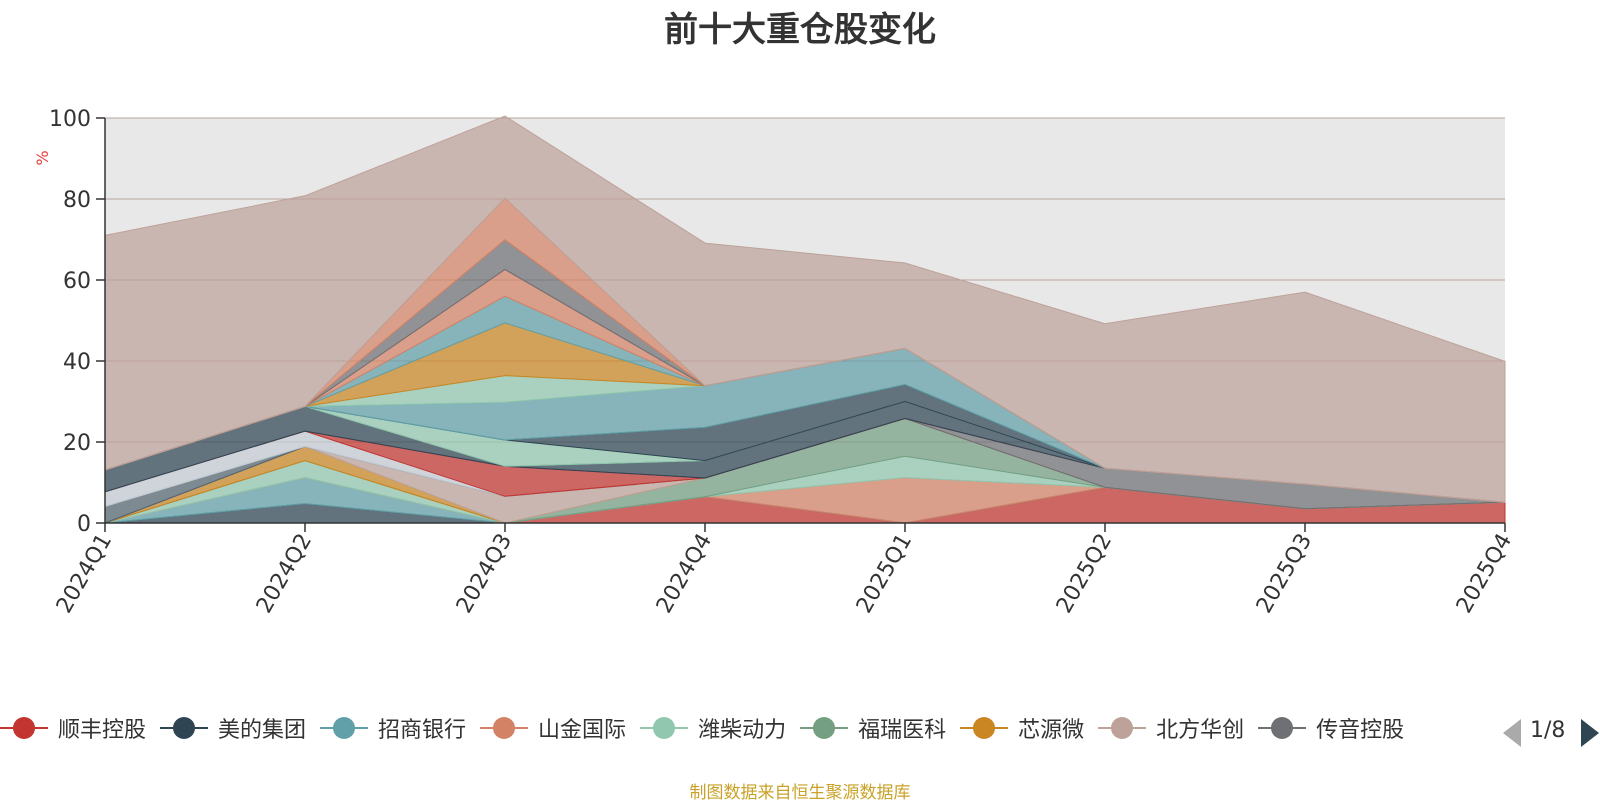 The height and width of the screenshot is (803, 1600). What do you see at coordinates (77, 281) in the screenshot?
I see `y-tick-label: 60` at bounding box center [77, 281].